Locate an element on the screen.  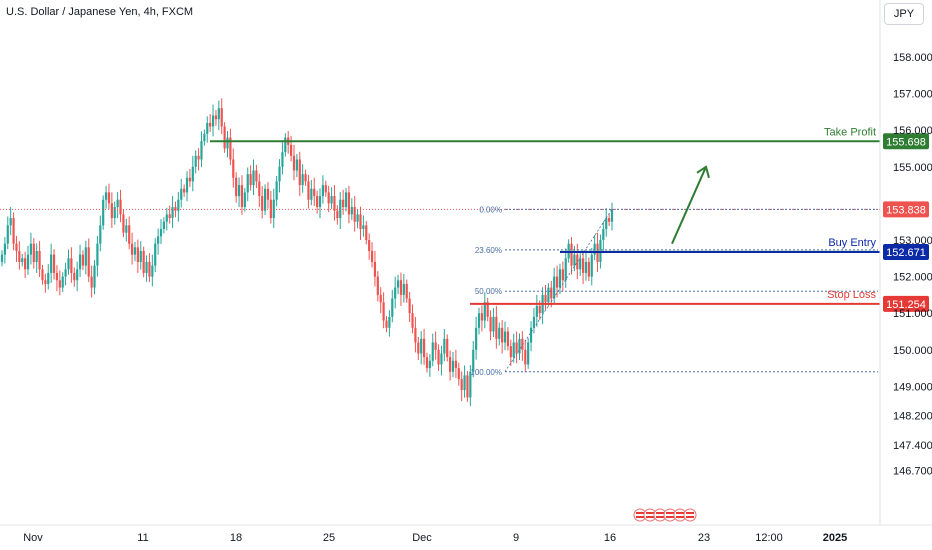
level-price-tag-text: 152.671 is located at coordinates (906, 253).